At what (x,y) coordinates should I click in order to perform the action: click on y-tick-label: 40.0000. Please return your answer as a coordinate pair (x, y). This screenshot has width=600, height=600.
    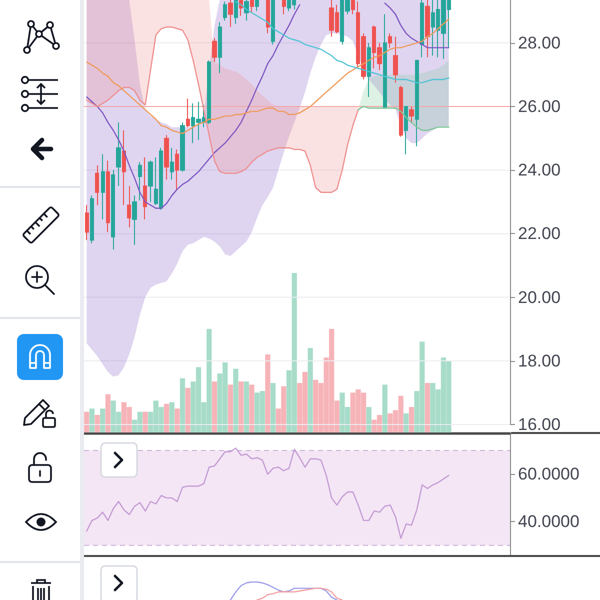
    Looking at the image, I should click on (549, 522).